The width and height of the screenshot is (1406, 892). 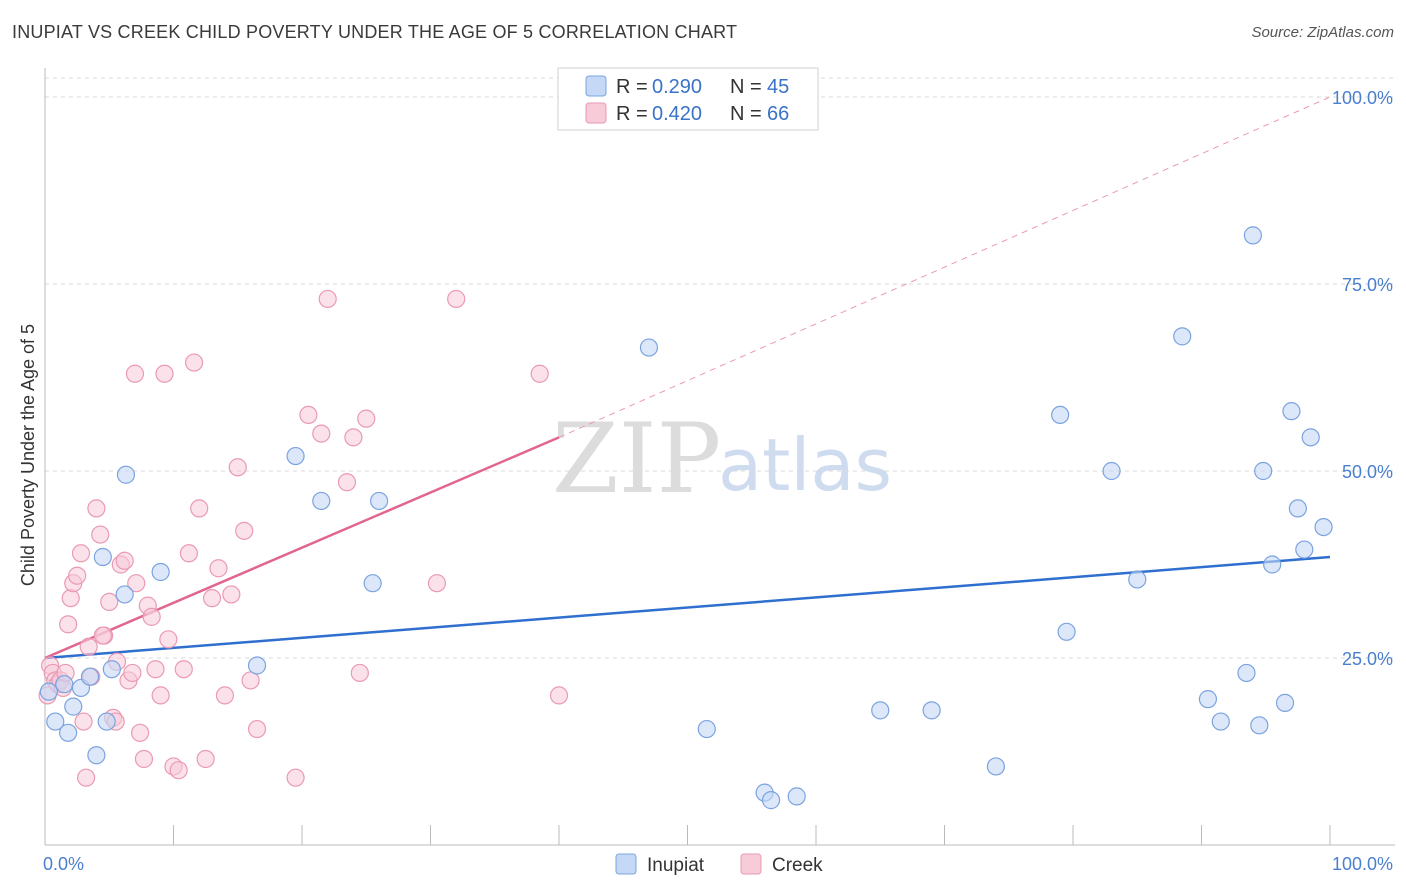 I want to click on legend-swatch-creek, so click(x=596, y=113).